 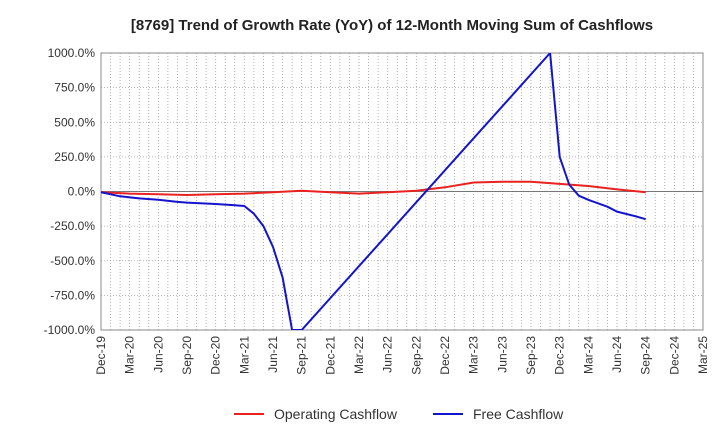 What do you see at coordinates (72, 261) in the screenshot?
I see `y-tick-label: -500.0%` at bounding box center [72, 261].